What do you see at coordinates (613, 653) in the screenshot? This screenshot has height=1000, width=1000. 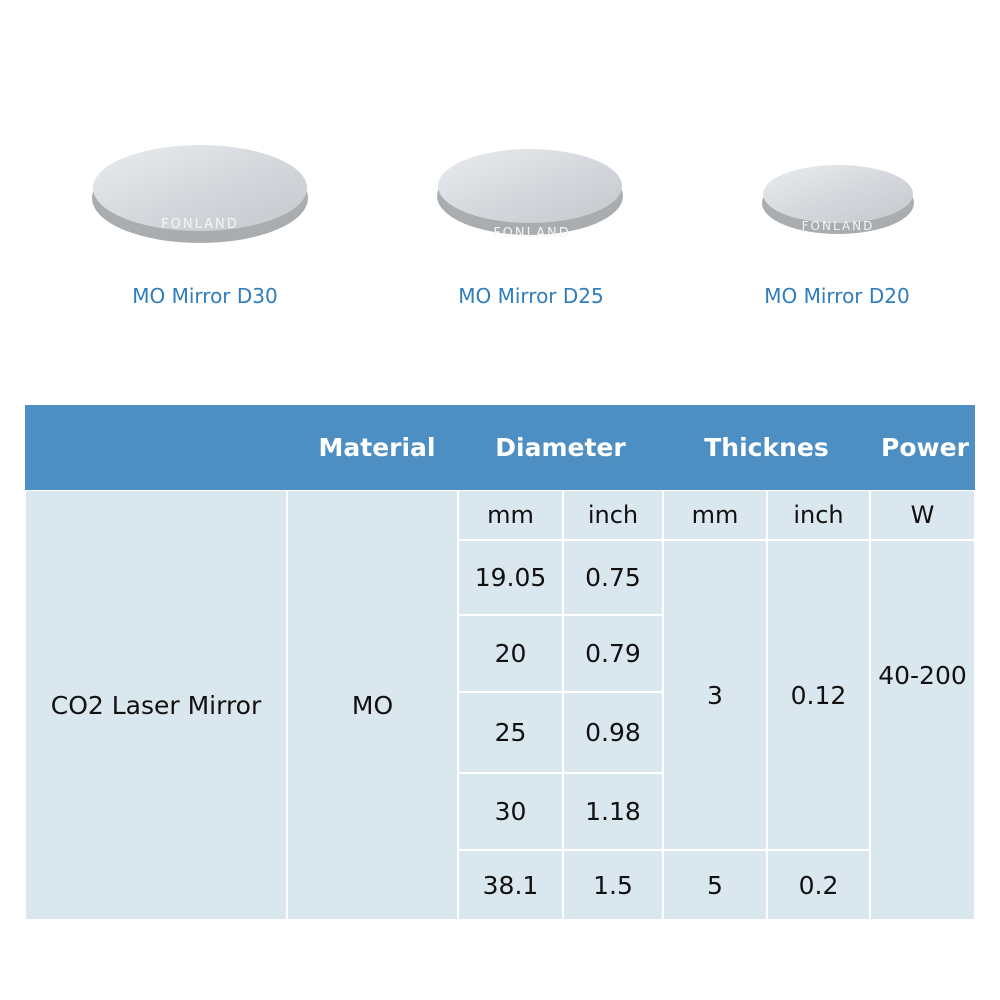 I see `diameter-inch: 0.79` at bounding box center [613, 653].